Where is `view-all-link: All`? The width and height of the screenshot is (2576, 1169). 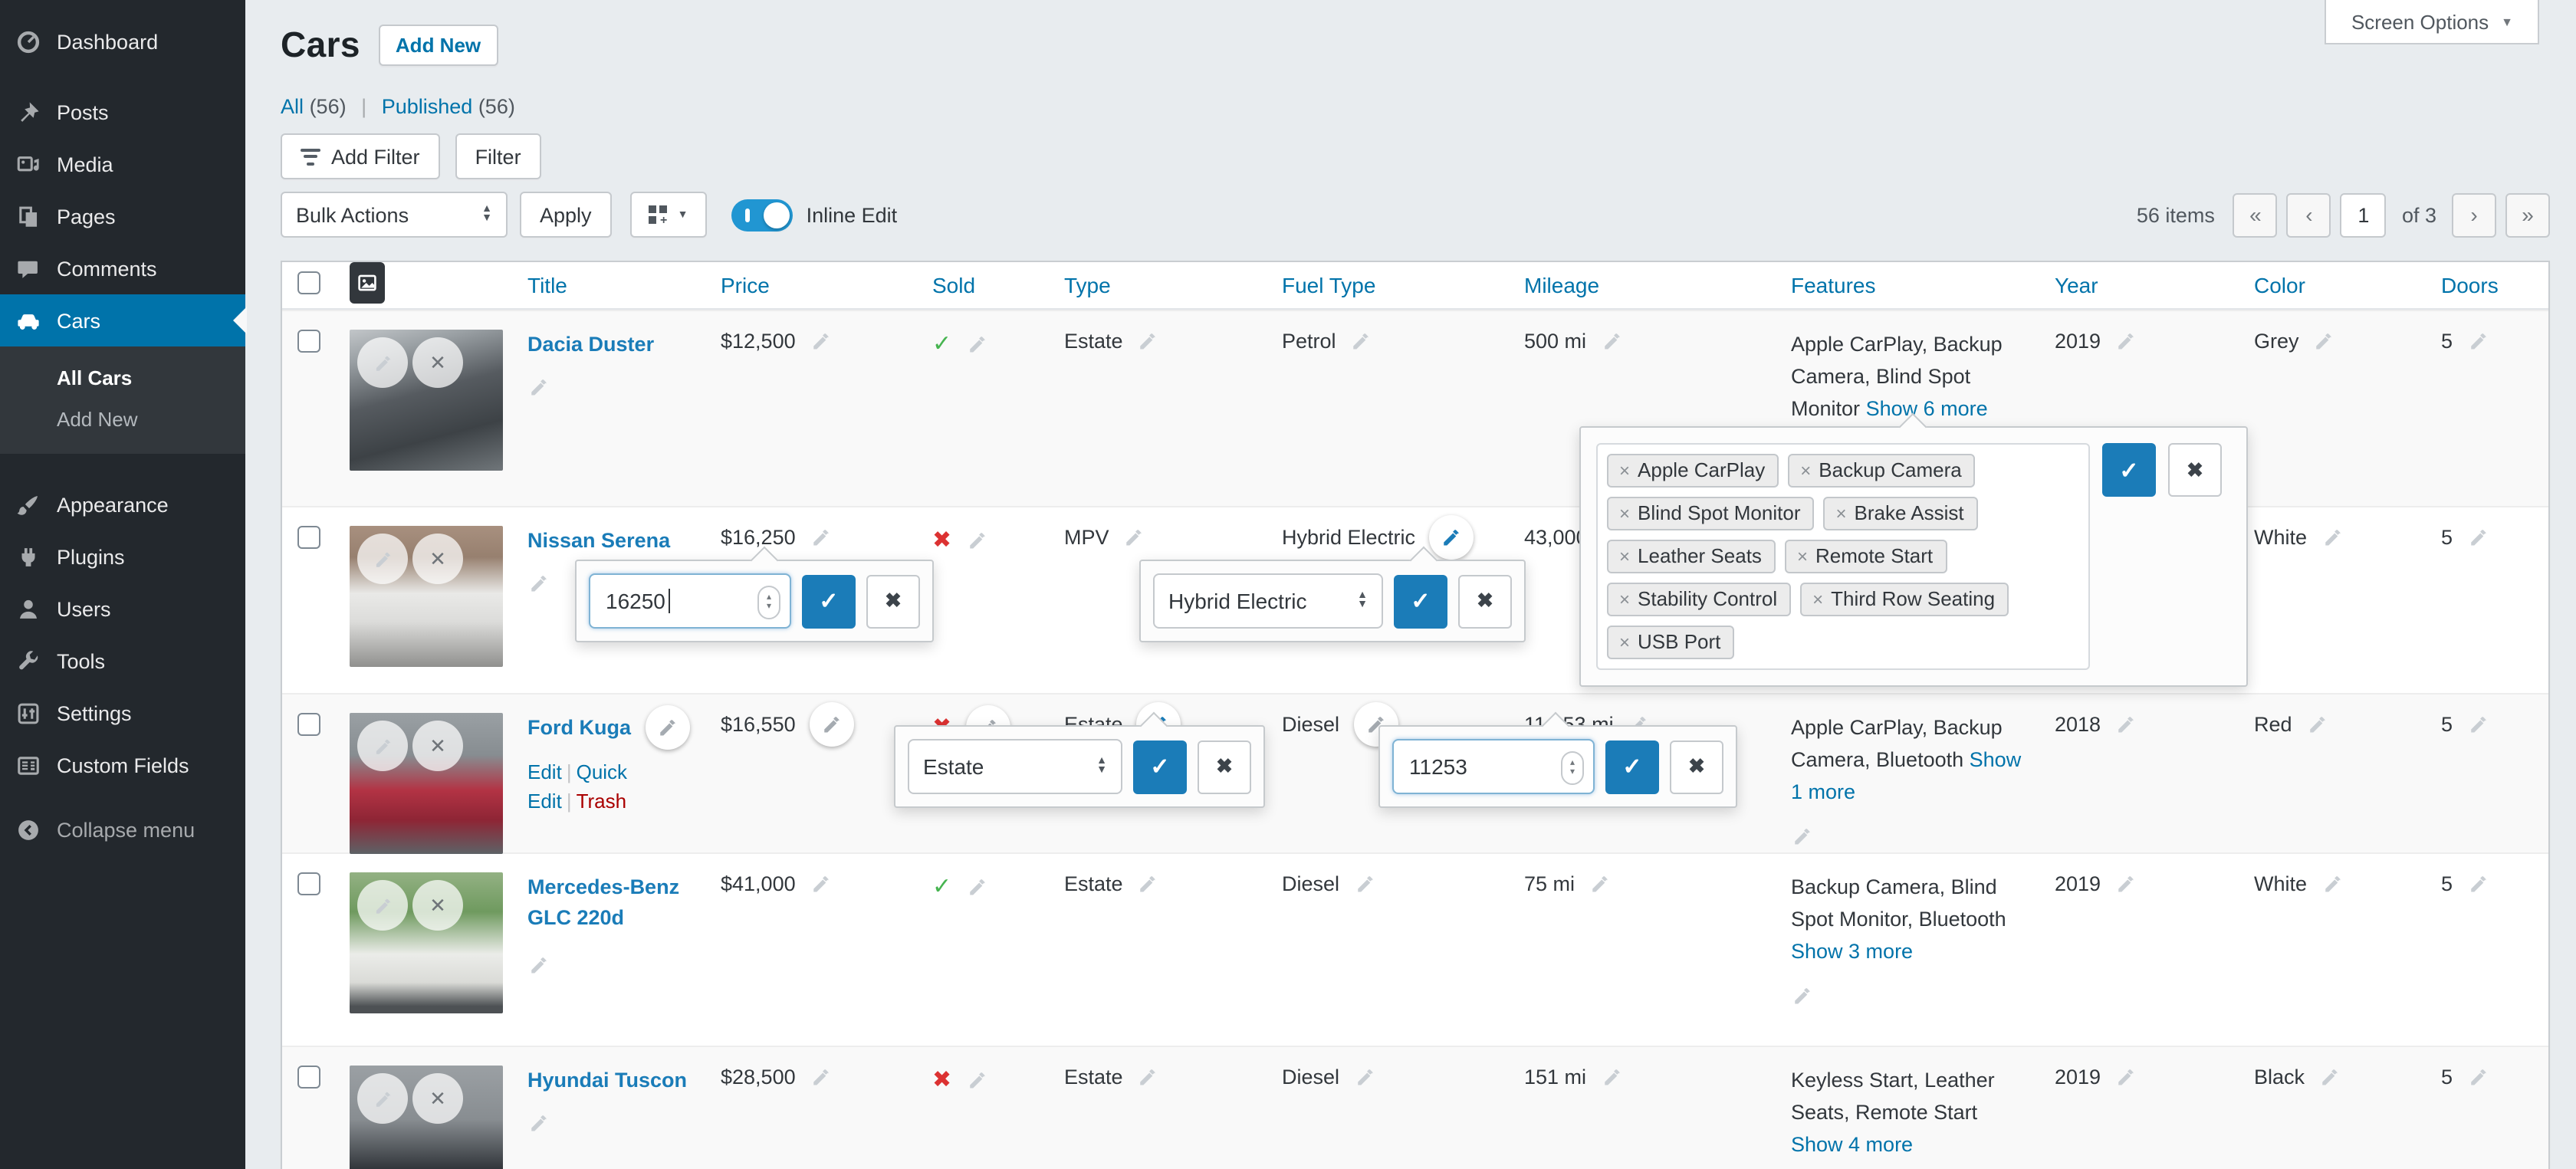
view-all-link: All is located at coordinates (293, 106).